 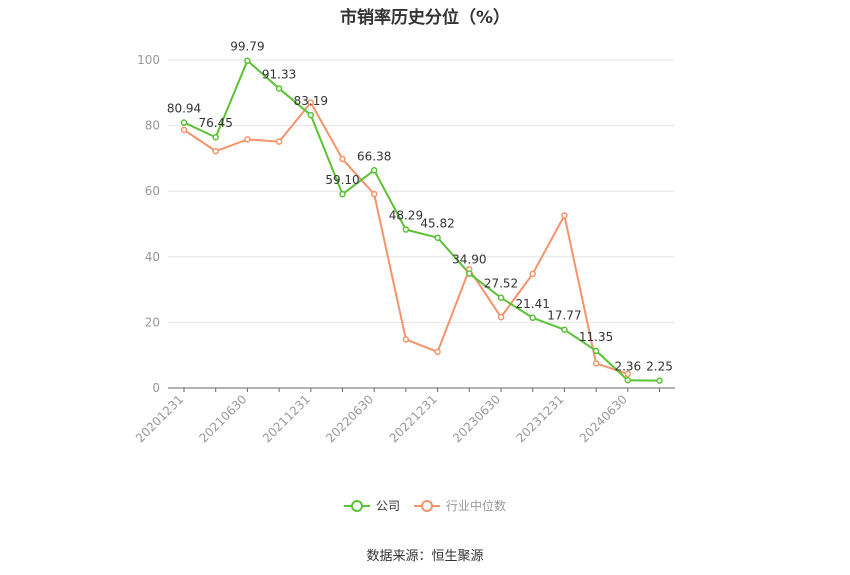 I want to click on legend-item-company: 公司, so click(x=371, y=505).